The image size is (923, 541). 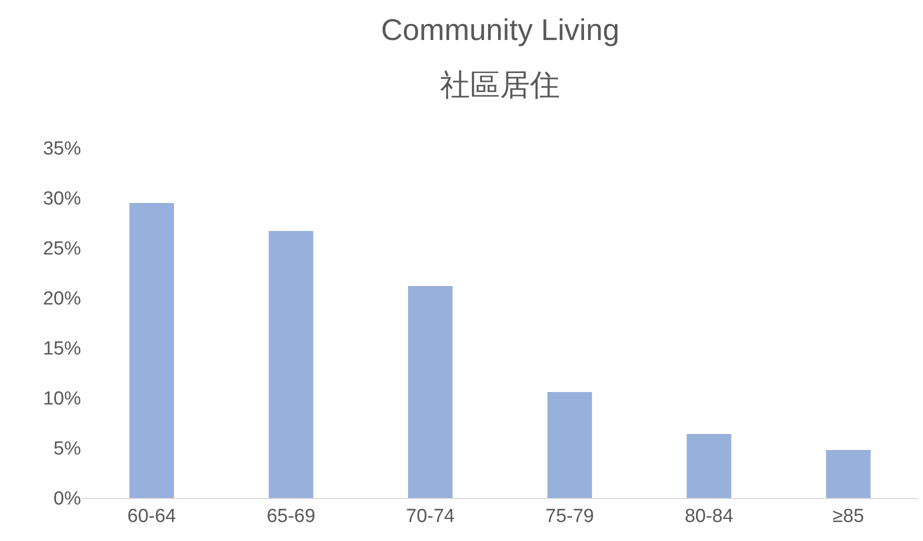 What do you see at coordinates (500, 85) in the screenshot?
I see `chart-subtitle: 社區居住` at bounding box center [500, 85].